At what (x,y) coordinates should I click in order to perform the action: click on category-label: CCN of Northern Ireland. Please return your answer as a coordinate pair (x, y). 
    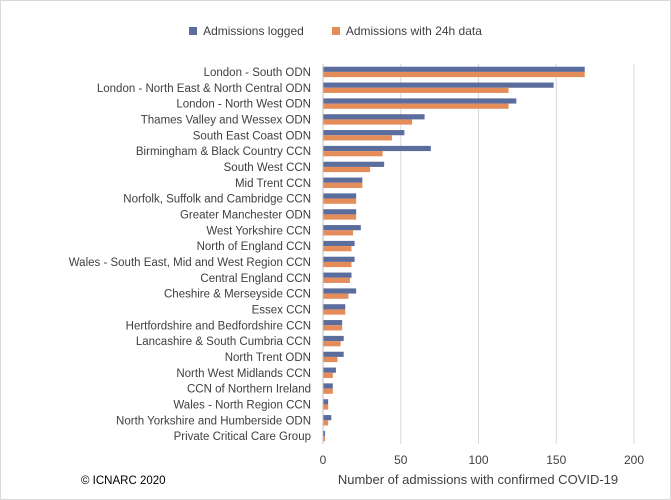
    Looking at the image, I should click on (249, 390).